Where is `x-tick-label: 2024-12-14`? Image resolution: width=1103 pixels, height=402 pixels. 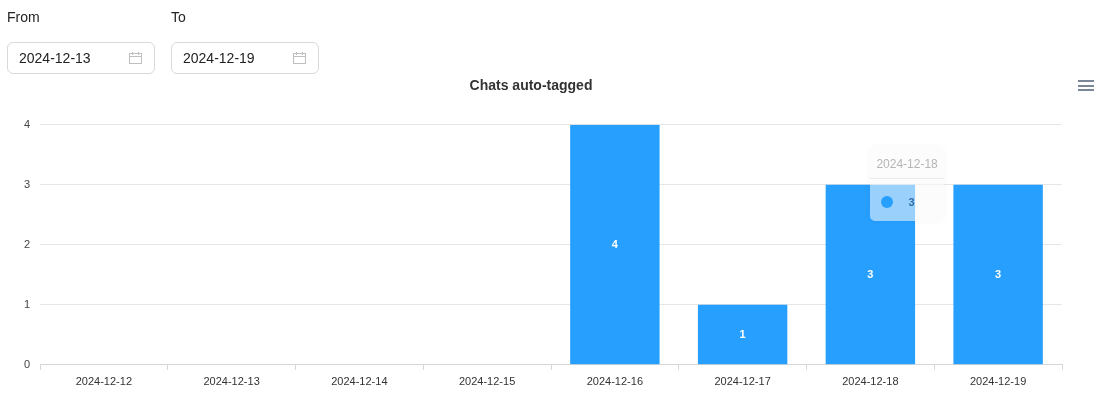 x-tick-label: 2024-12-14 is located at coordinates (359, 381).